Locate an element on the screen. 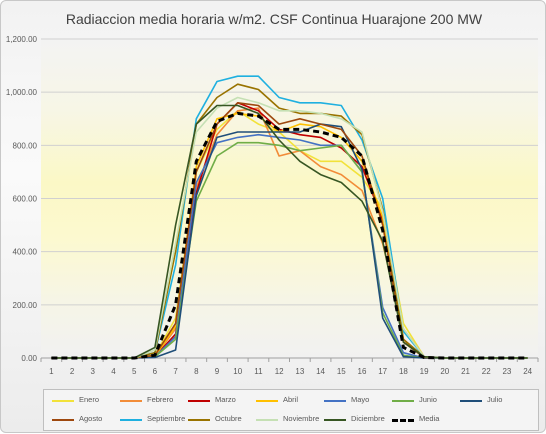 This screenshot has height=434, width=546. x-tick-label: 17 is located at coordinates (382, 371).